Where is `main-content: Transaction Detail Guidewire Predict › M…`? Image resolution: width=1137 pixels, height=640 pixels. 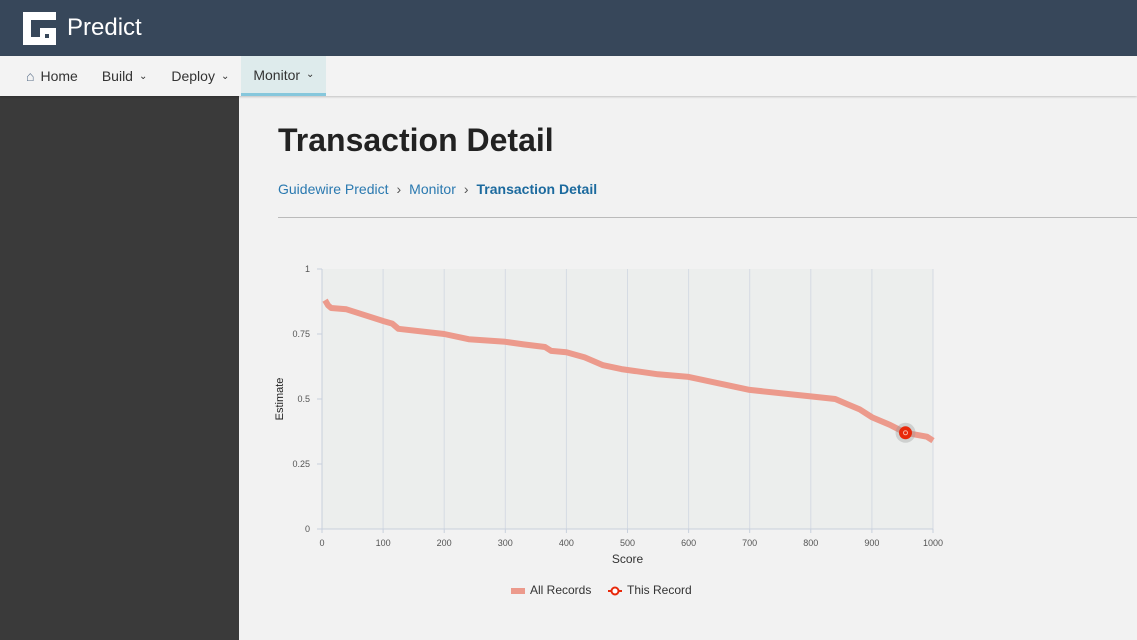 main-content: Transaction Detail Guidewire Predict › M… is located at coordinates (707, 157).